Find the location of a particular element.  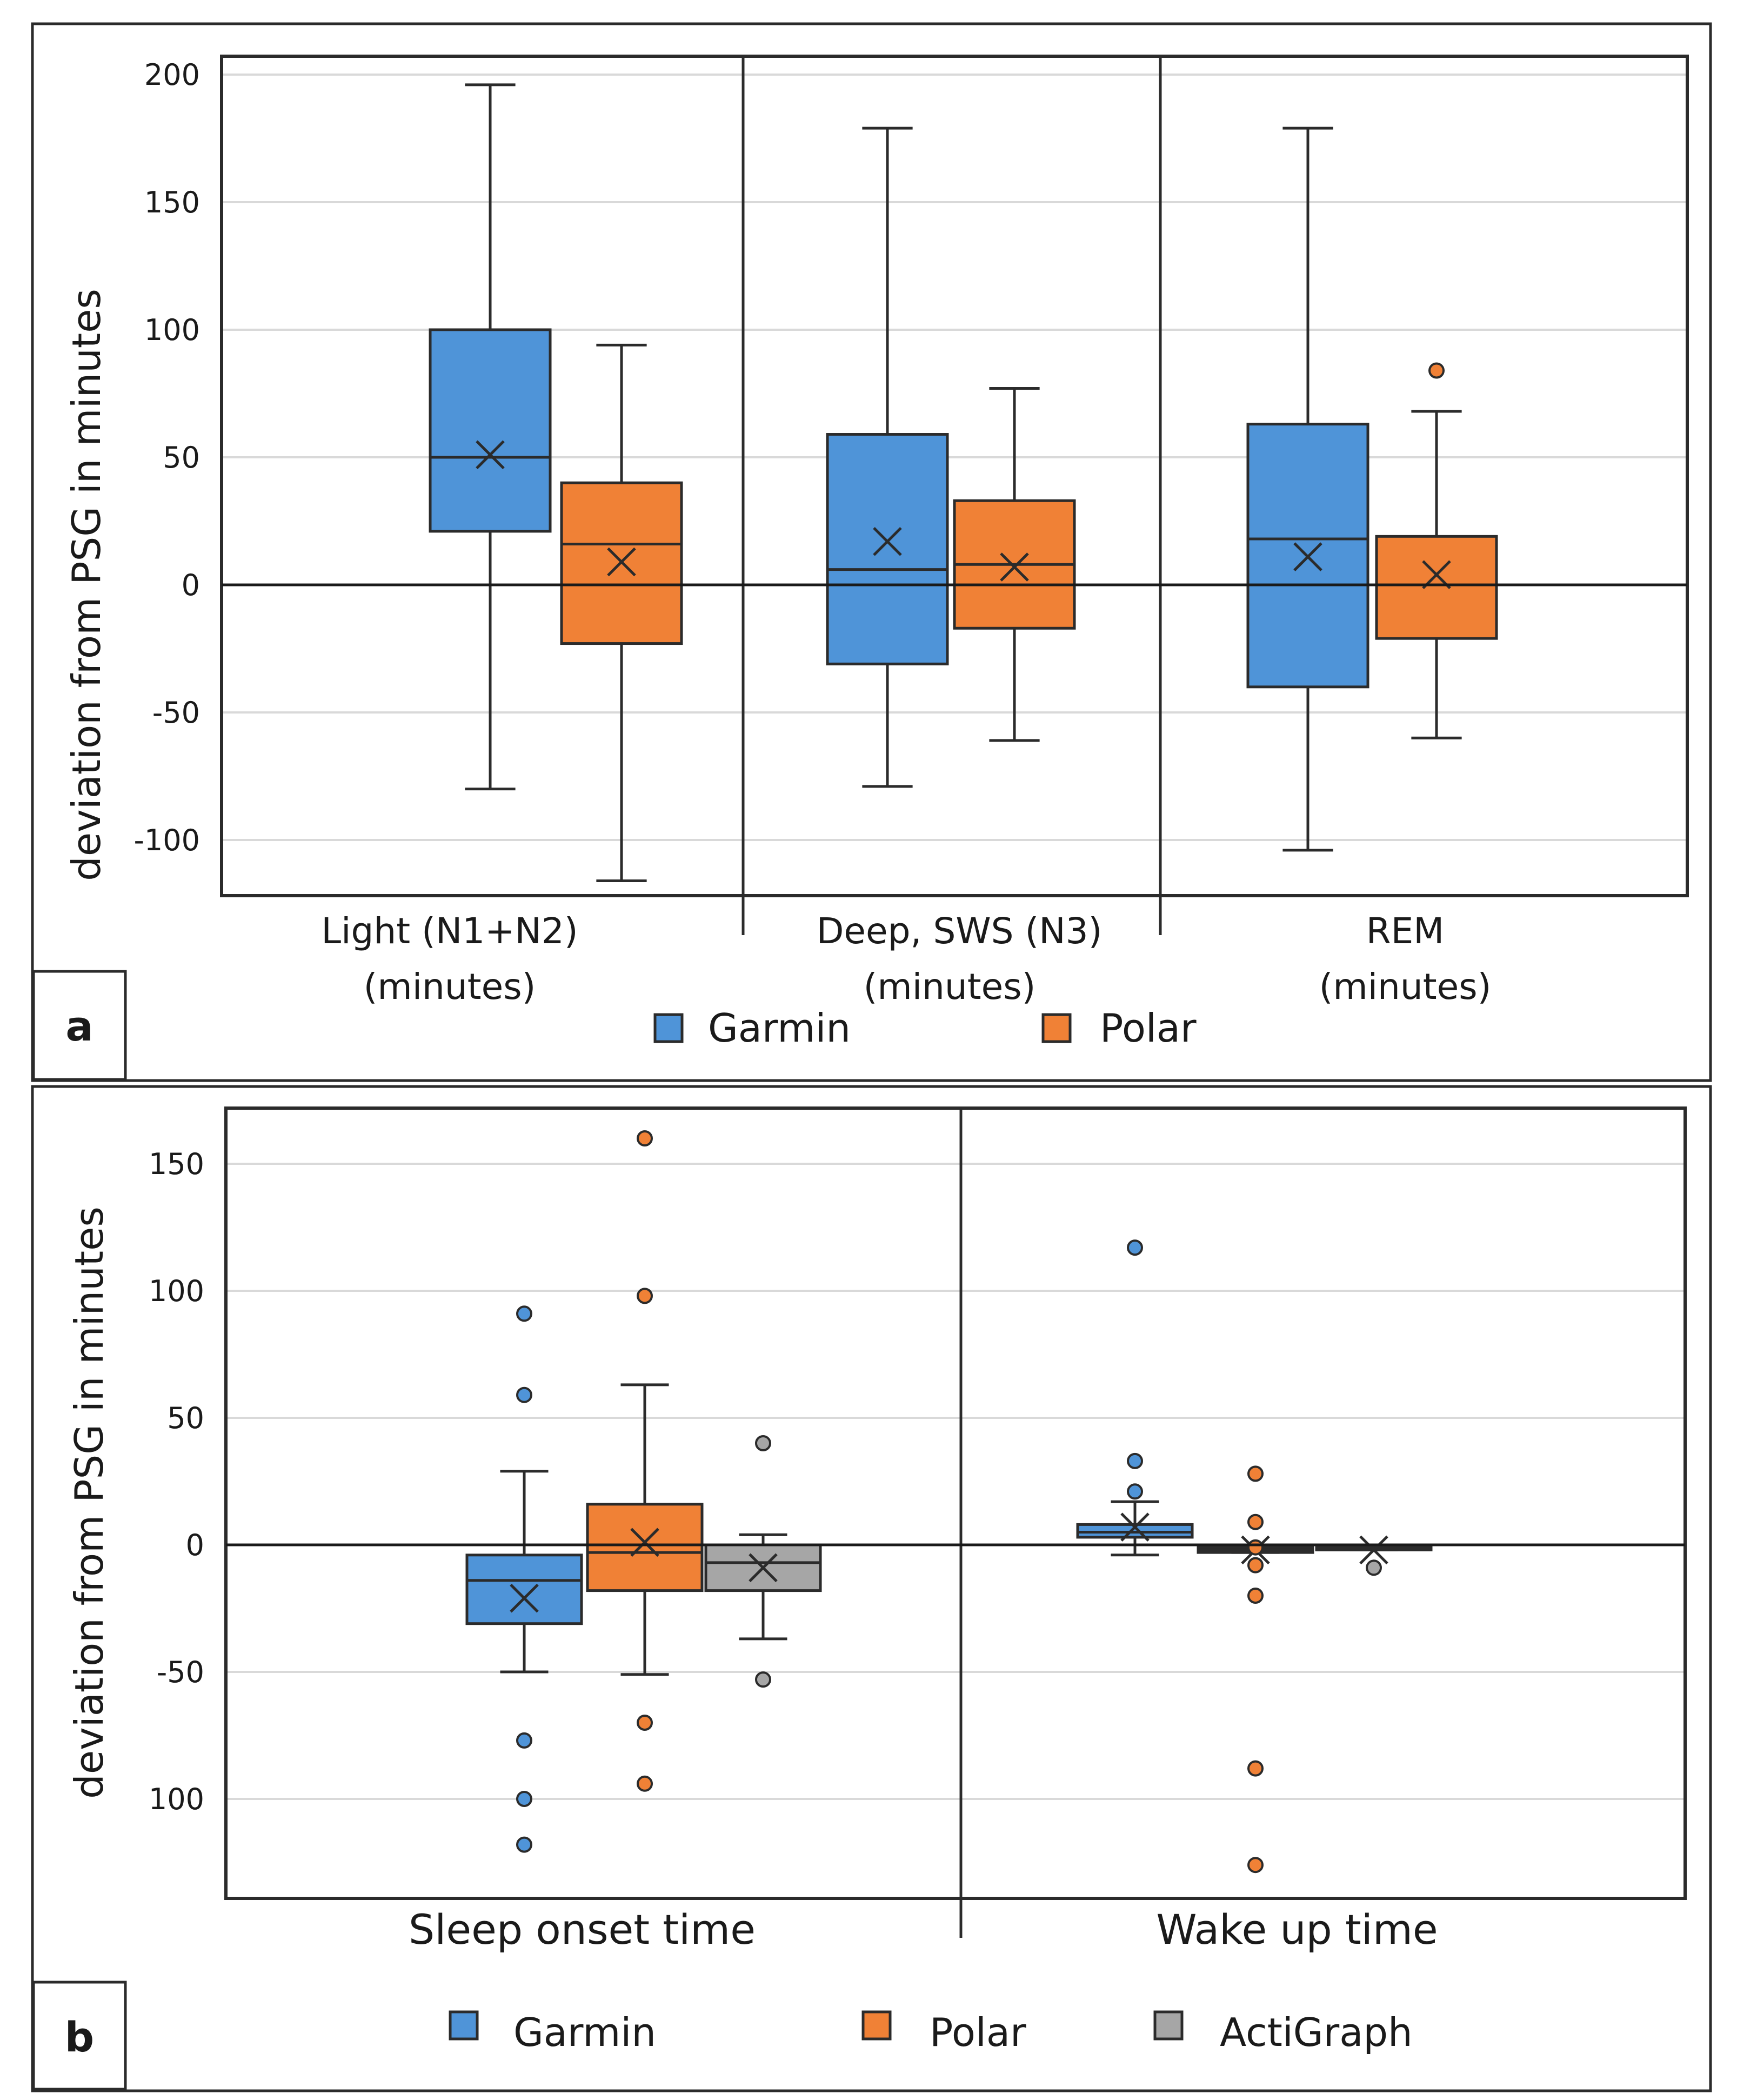

panel-a-letter-box is located at coordinates (79, 1026).